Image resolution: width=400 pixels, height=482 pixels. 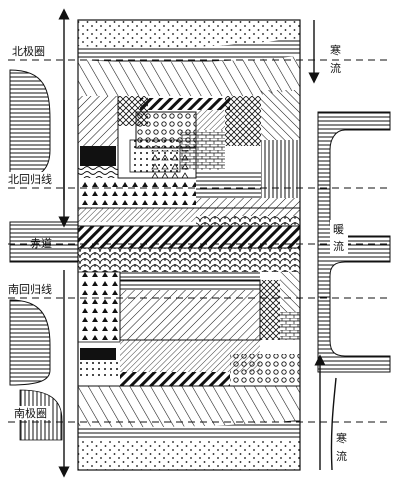 What do you see at coordinates (338, 229) in the screenshot?
I see `label-warm-current-1: 暖` at bounding box center [338, 229].